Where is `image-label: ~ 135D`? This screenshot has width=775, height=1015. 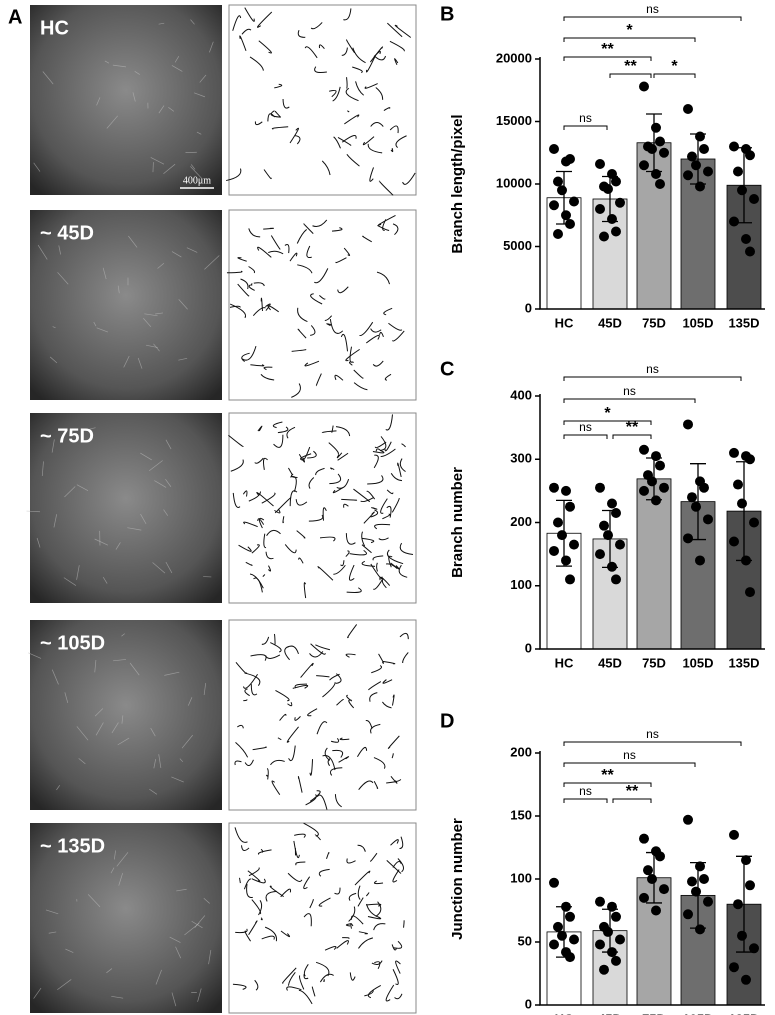
image-label: ~ 135D is located at coordinates (72, 846).